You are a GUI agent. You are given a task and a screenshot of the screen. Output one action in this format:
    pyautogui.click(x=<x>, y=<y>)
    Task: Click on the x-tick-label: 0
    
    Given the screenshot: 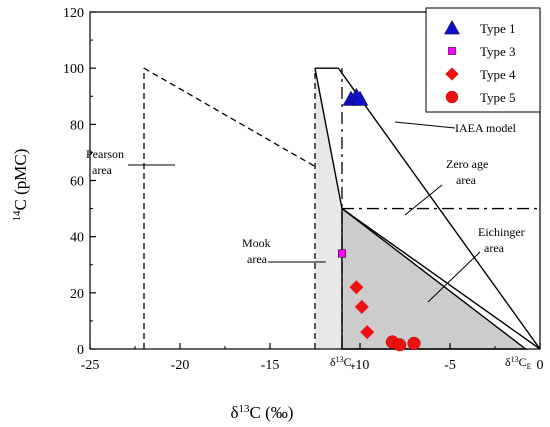 What is the action you would take?
    pyautogui.click(x=540, y=365)
    